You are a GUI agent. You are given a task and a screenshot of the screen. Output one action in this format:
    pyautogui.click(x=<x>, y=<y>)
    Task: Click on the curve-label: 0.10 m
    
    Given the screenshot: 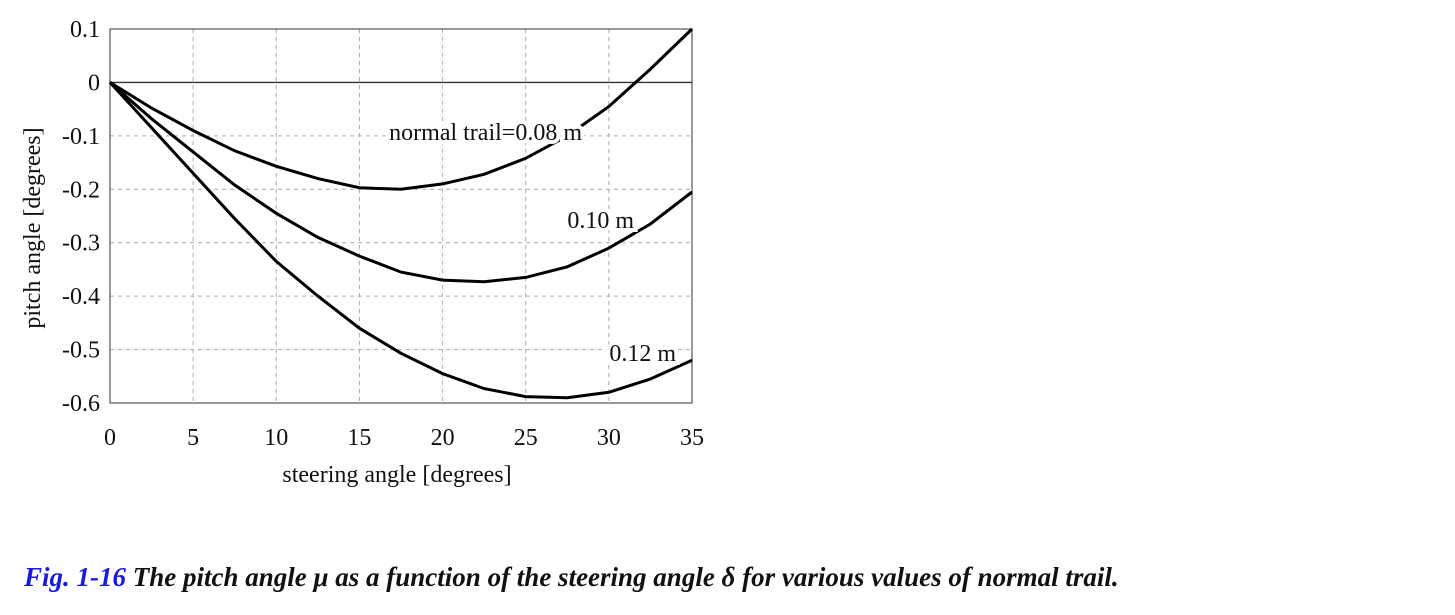 What is the action you would take?
    pyautogui.click(x=600, y=221)
    